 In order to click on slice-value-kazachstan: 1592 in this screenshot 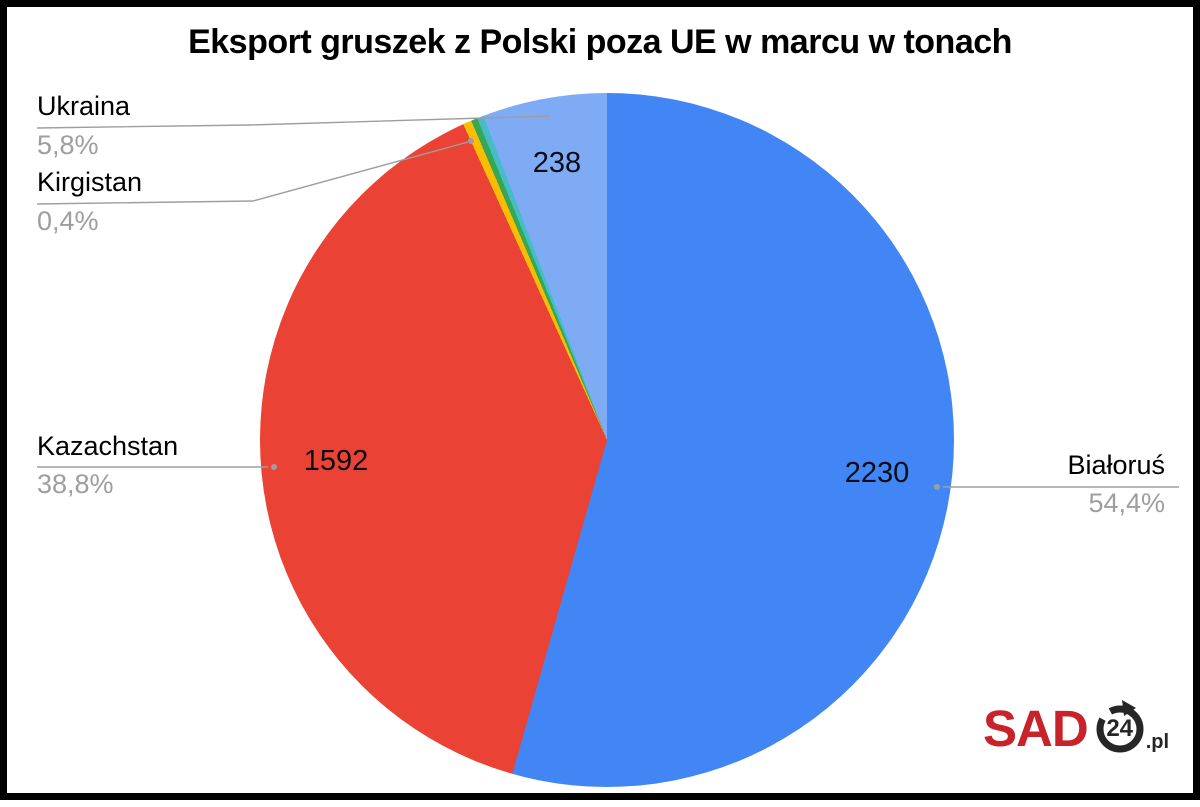, I will do `click(336, 461)`.